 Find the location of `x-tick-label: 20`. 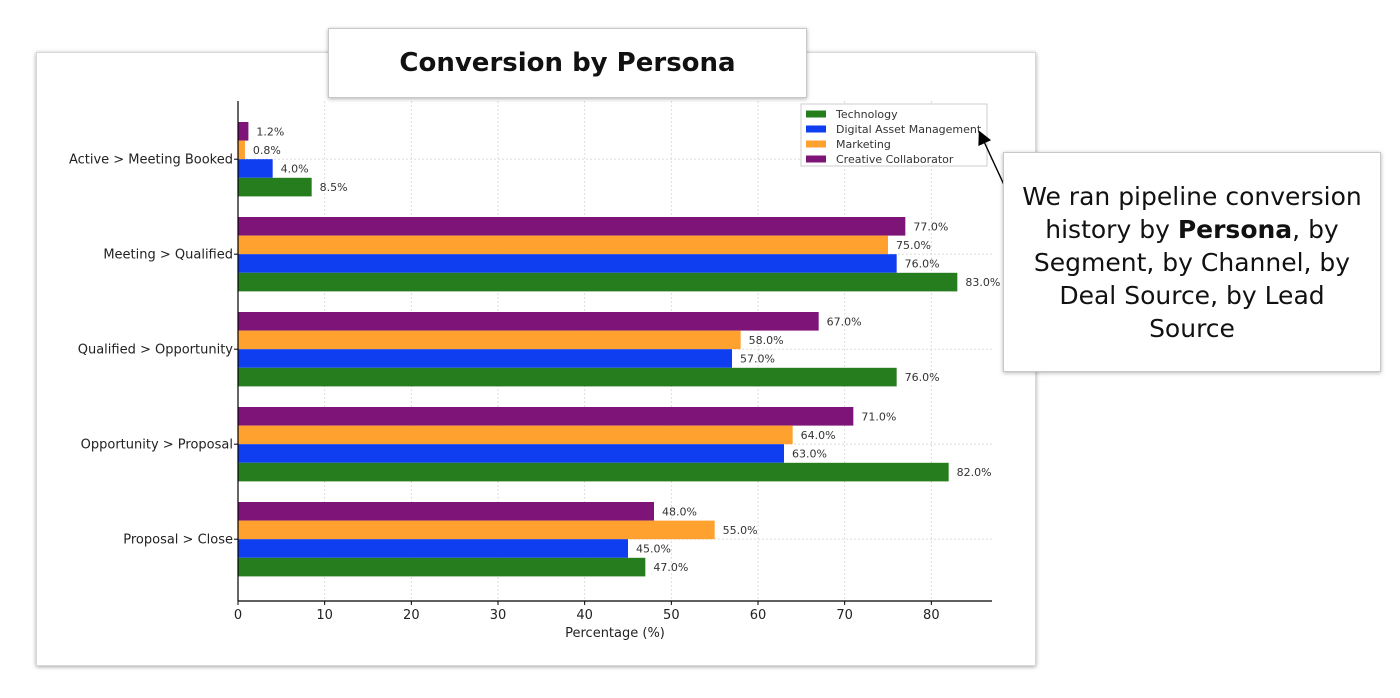

x-tick-label: 20 is located at coordinates (411, 615).